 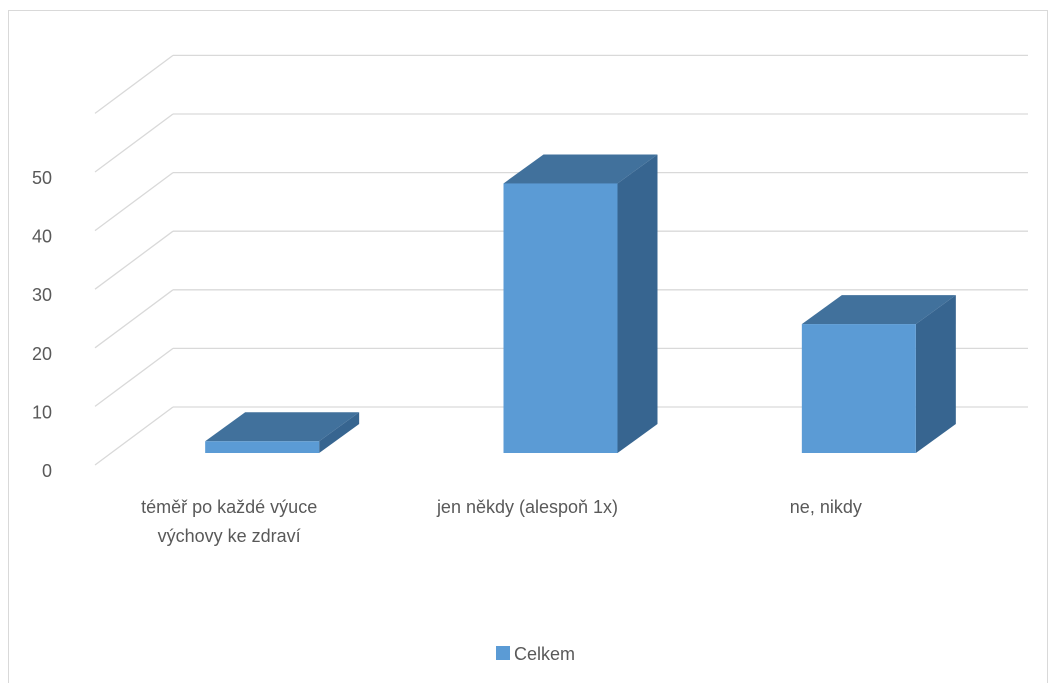 I want to click on y-tick-label: 30, so click(x=42, y=295).